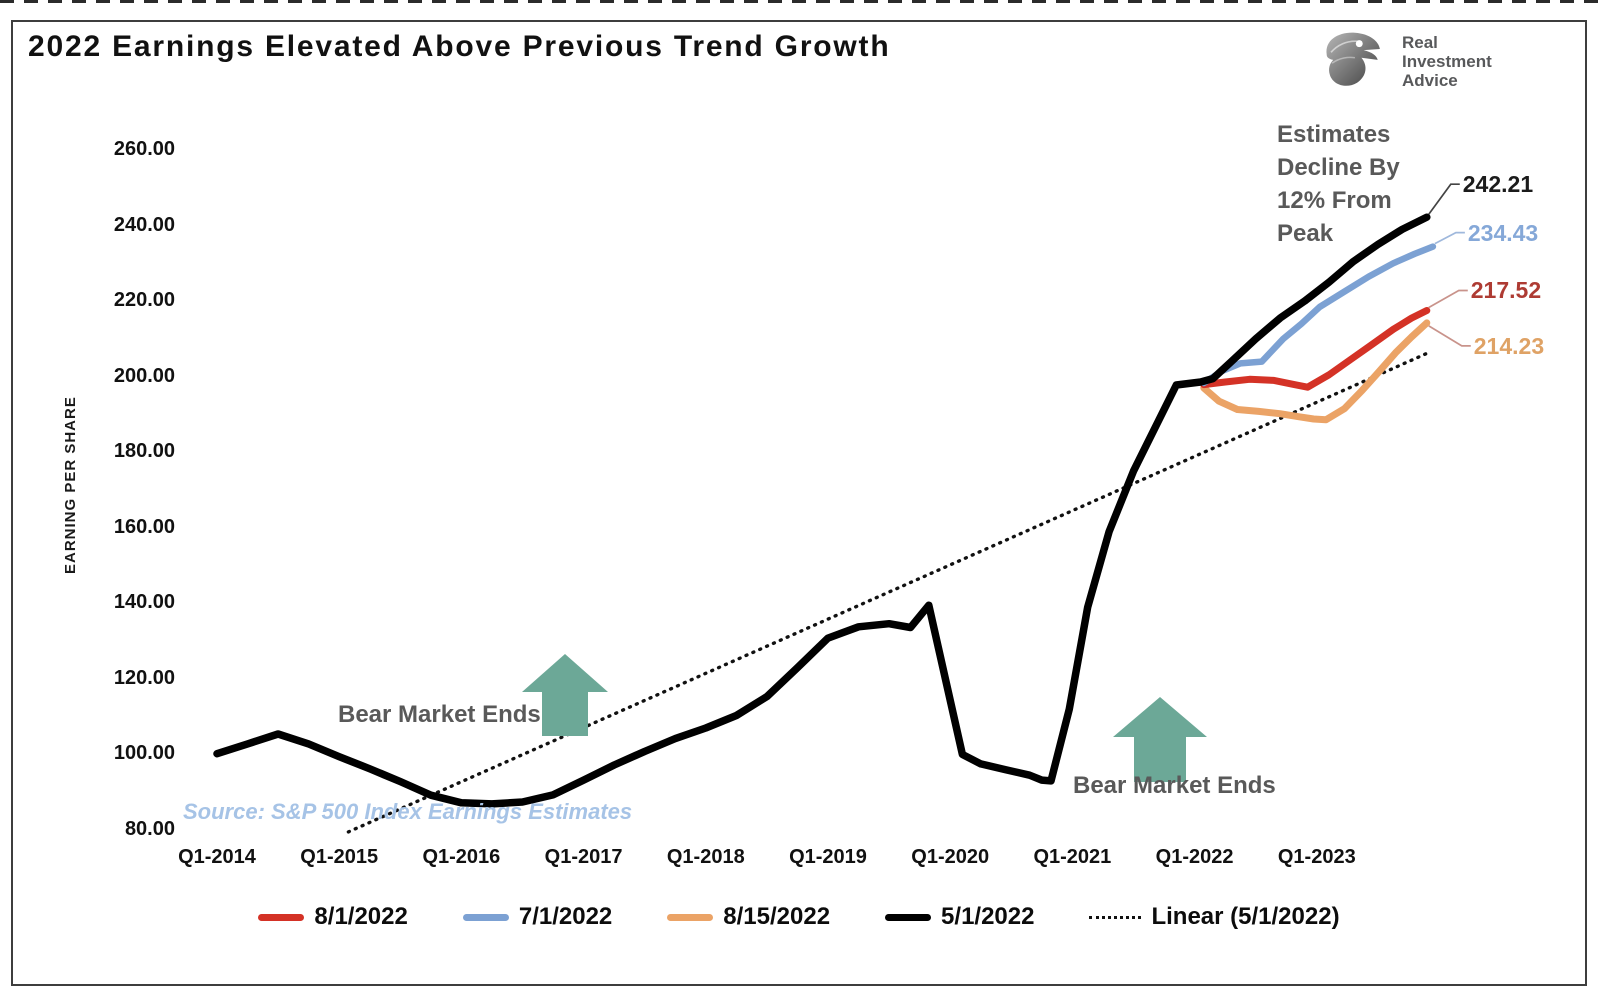  Describe the element at coordinates (1245, 916) in the screenshot. I see `legend-label: Linear (5/1/2022)` at that location.